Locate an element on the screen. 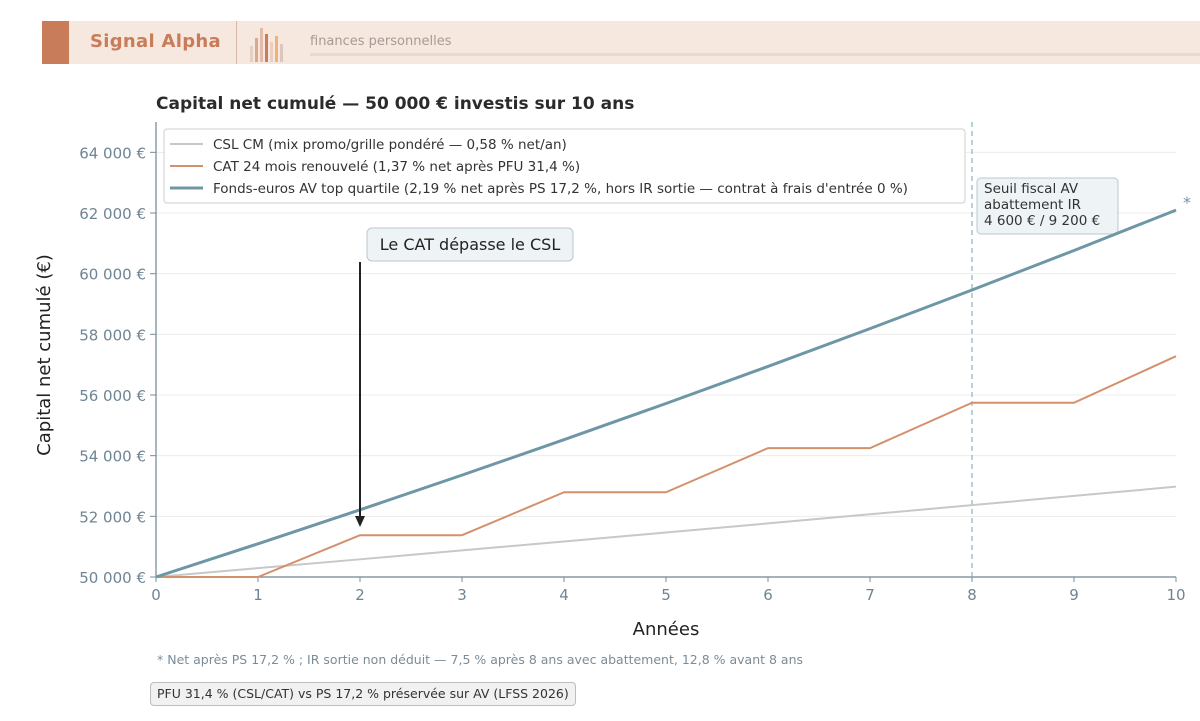 This screenshot has height=721, width=1200. y-tick-label: 50 000 € is located at coordinates (112, 578).